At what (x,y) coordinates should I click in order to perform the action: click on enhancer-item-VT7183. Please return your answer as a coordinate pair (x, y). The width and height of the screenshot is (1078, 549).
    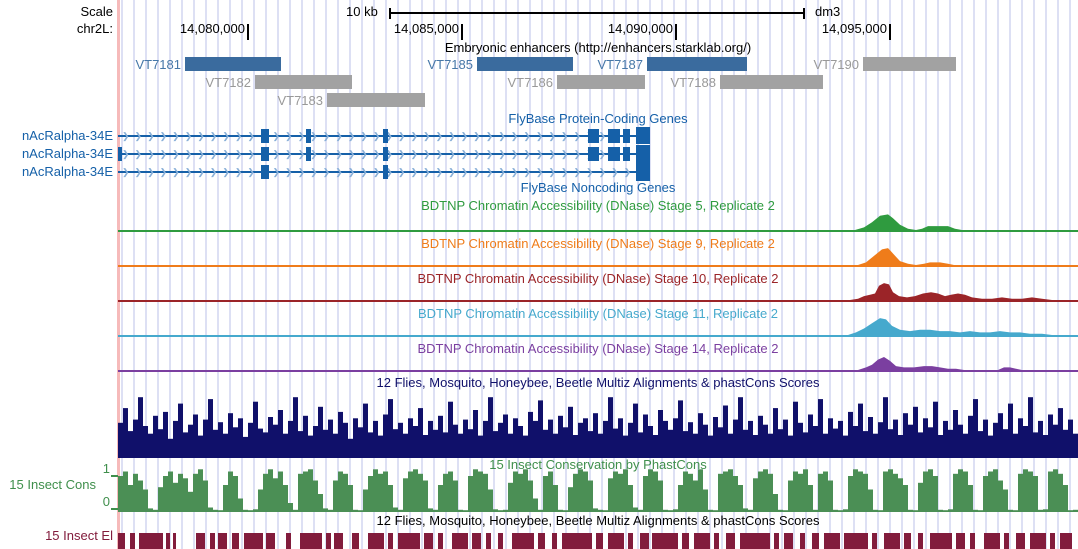
    Looking at the image, I should click on (376, 100).